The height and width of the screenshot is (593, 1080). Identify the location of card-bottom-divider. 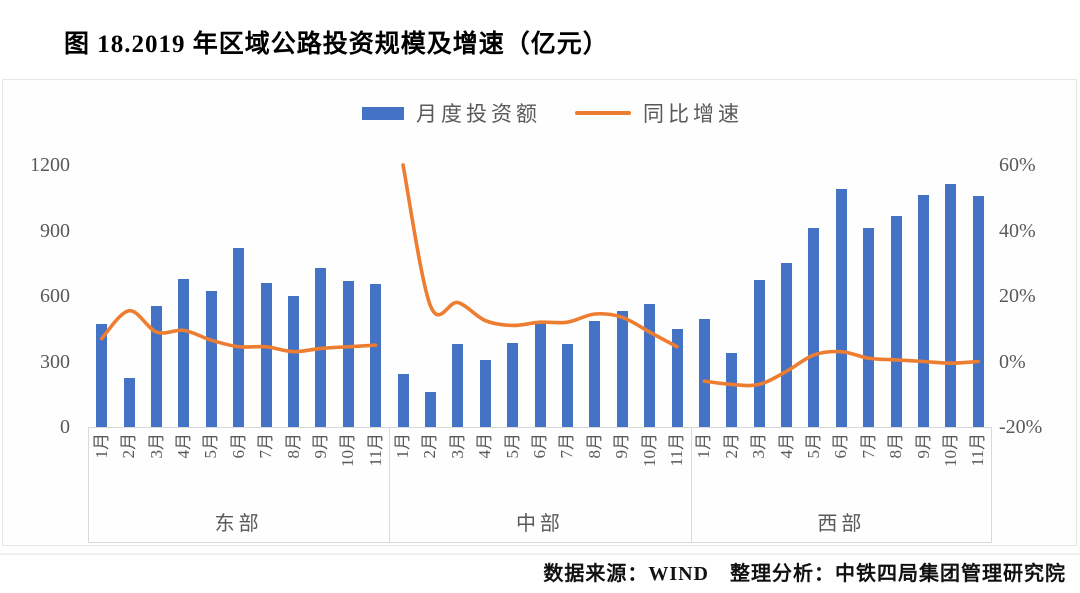
(540, 554).